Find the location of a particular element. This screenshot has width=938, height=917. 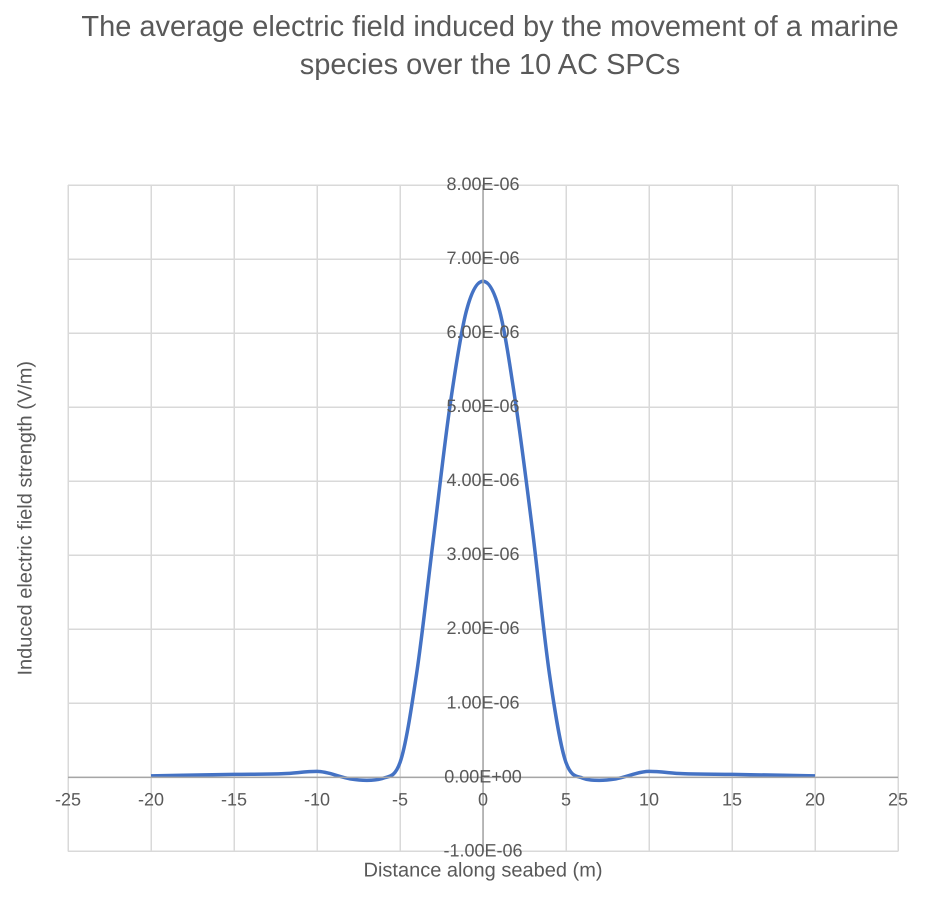

y-axis-title: Induced electric field strength (V/m) is located at coordinates (25, 518).